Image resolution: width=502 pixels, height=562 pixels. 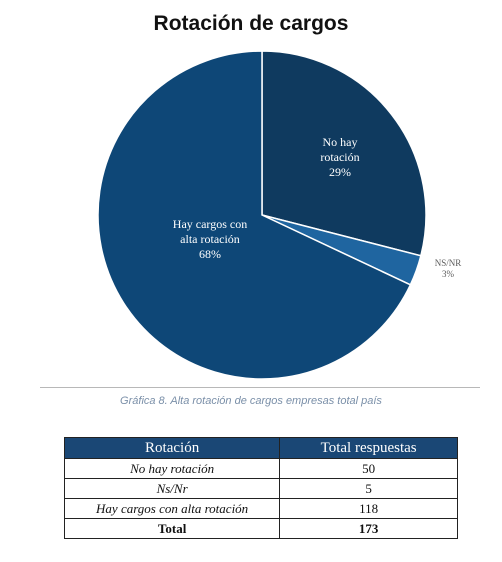 I want to click on table-row: Ns/Nr 5, so click(x=260, y=488).